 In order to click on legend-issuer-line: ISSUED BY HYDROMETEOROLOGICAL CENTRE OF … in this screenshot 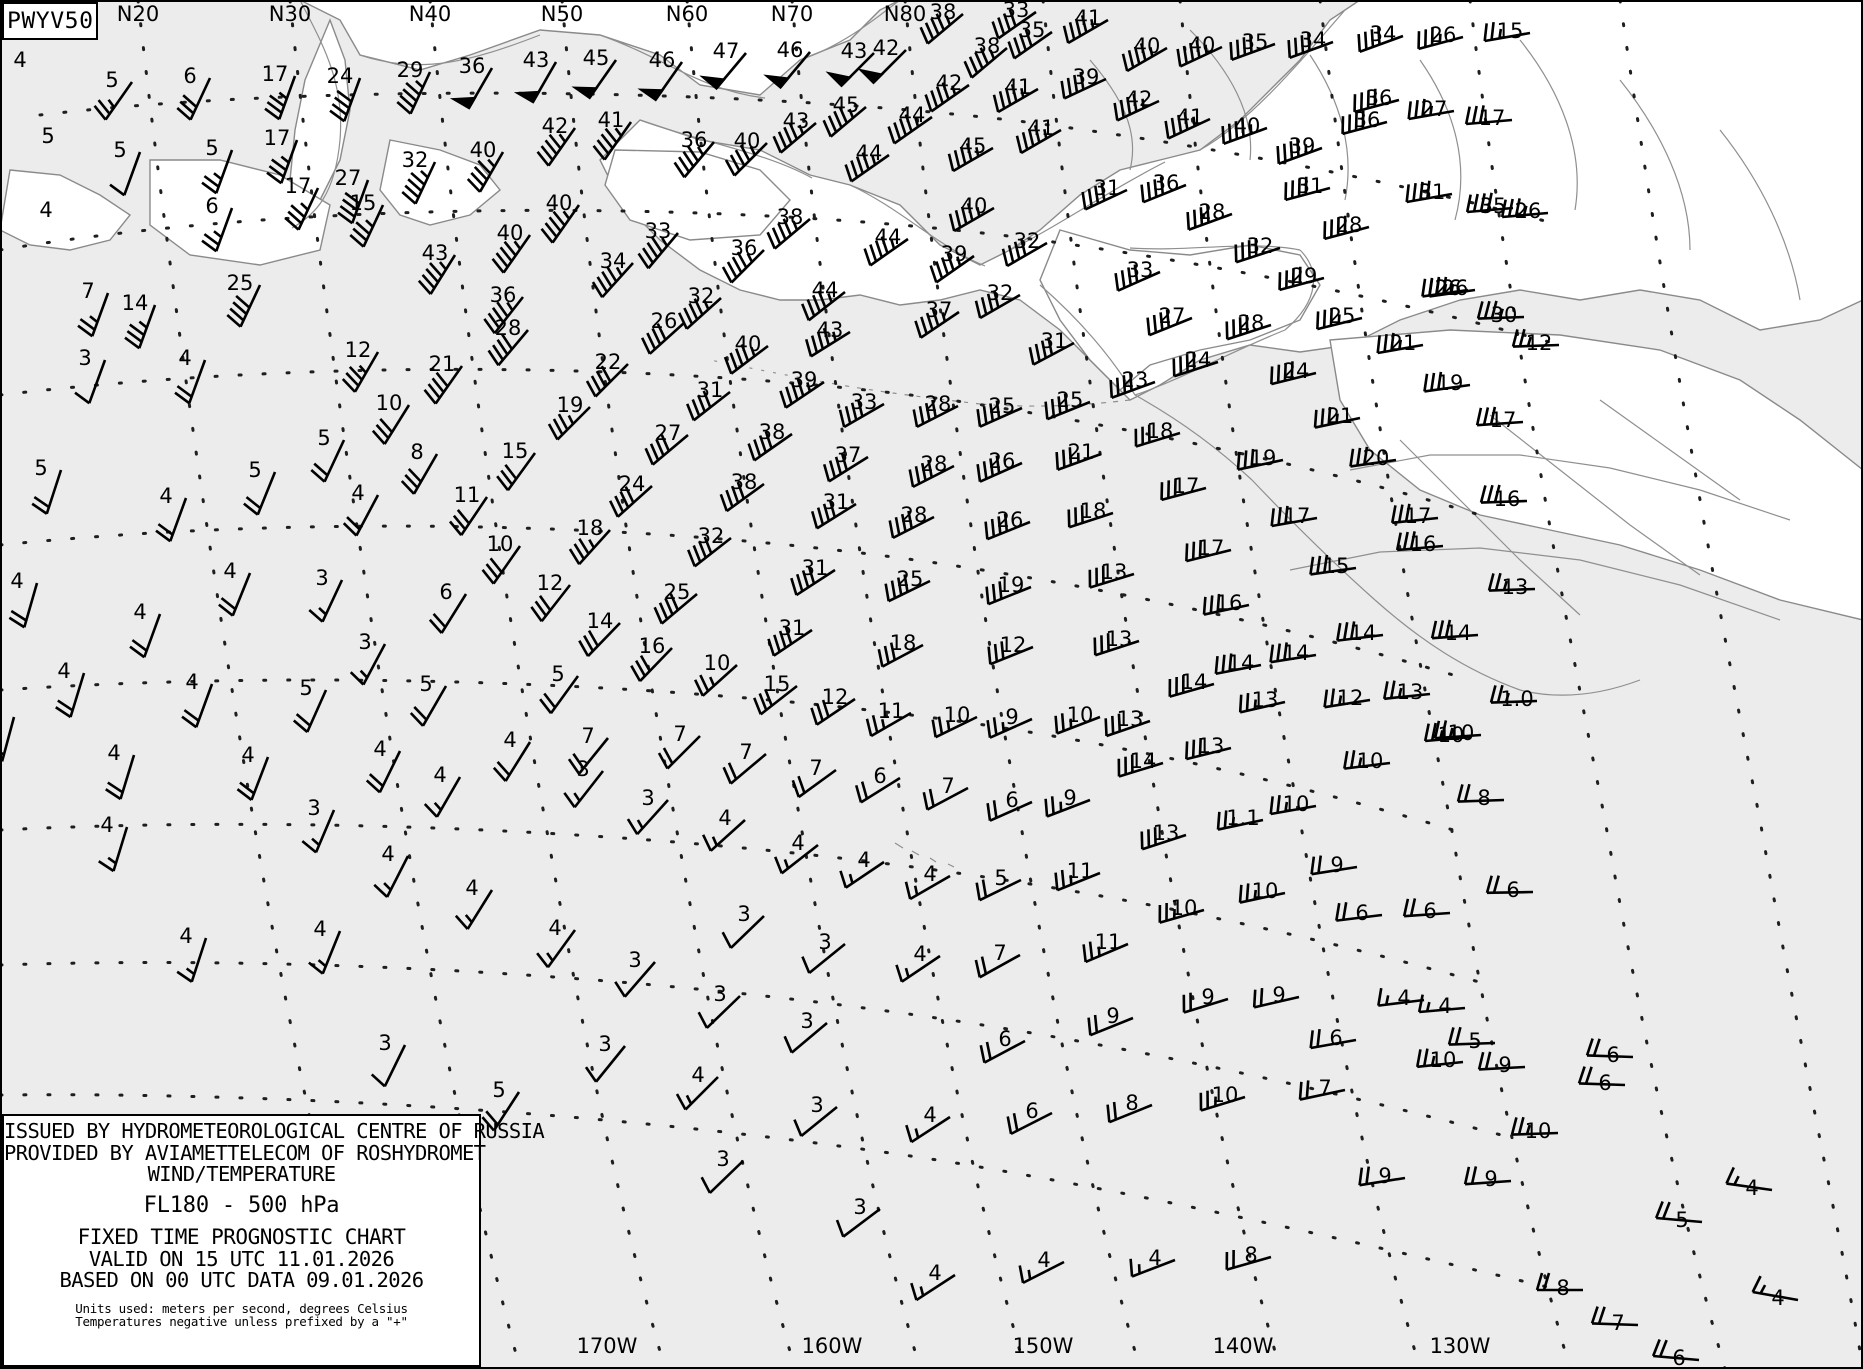, I will do `click(274, 1131)`.